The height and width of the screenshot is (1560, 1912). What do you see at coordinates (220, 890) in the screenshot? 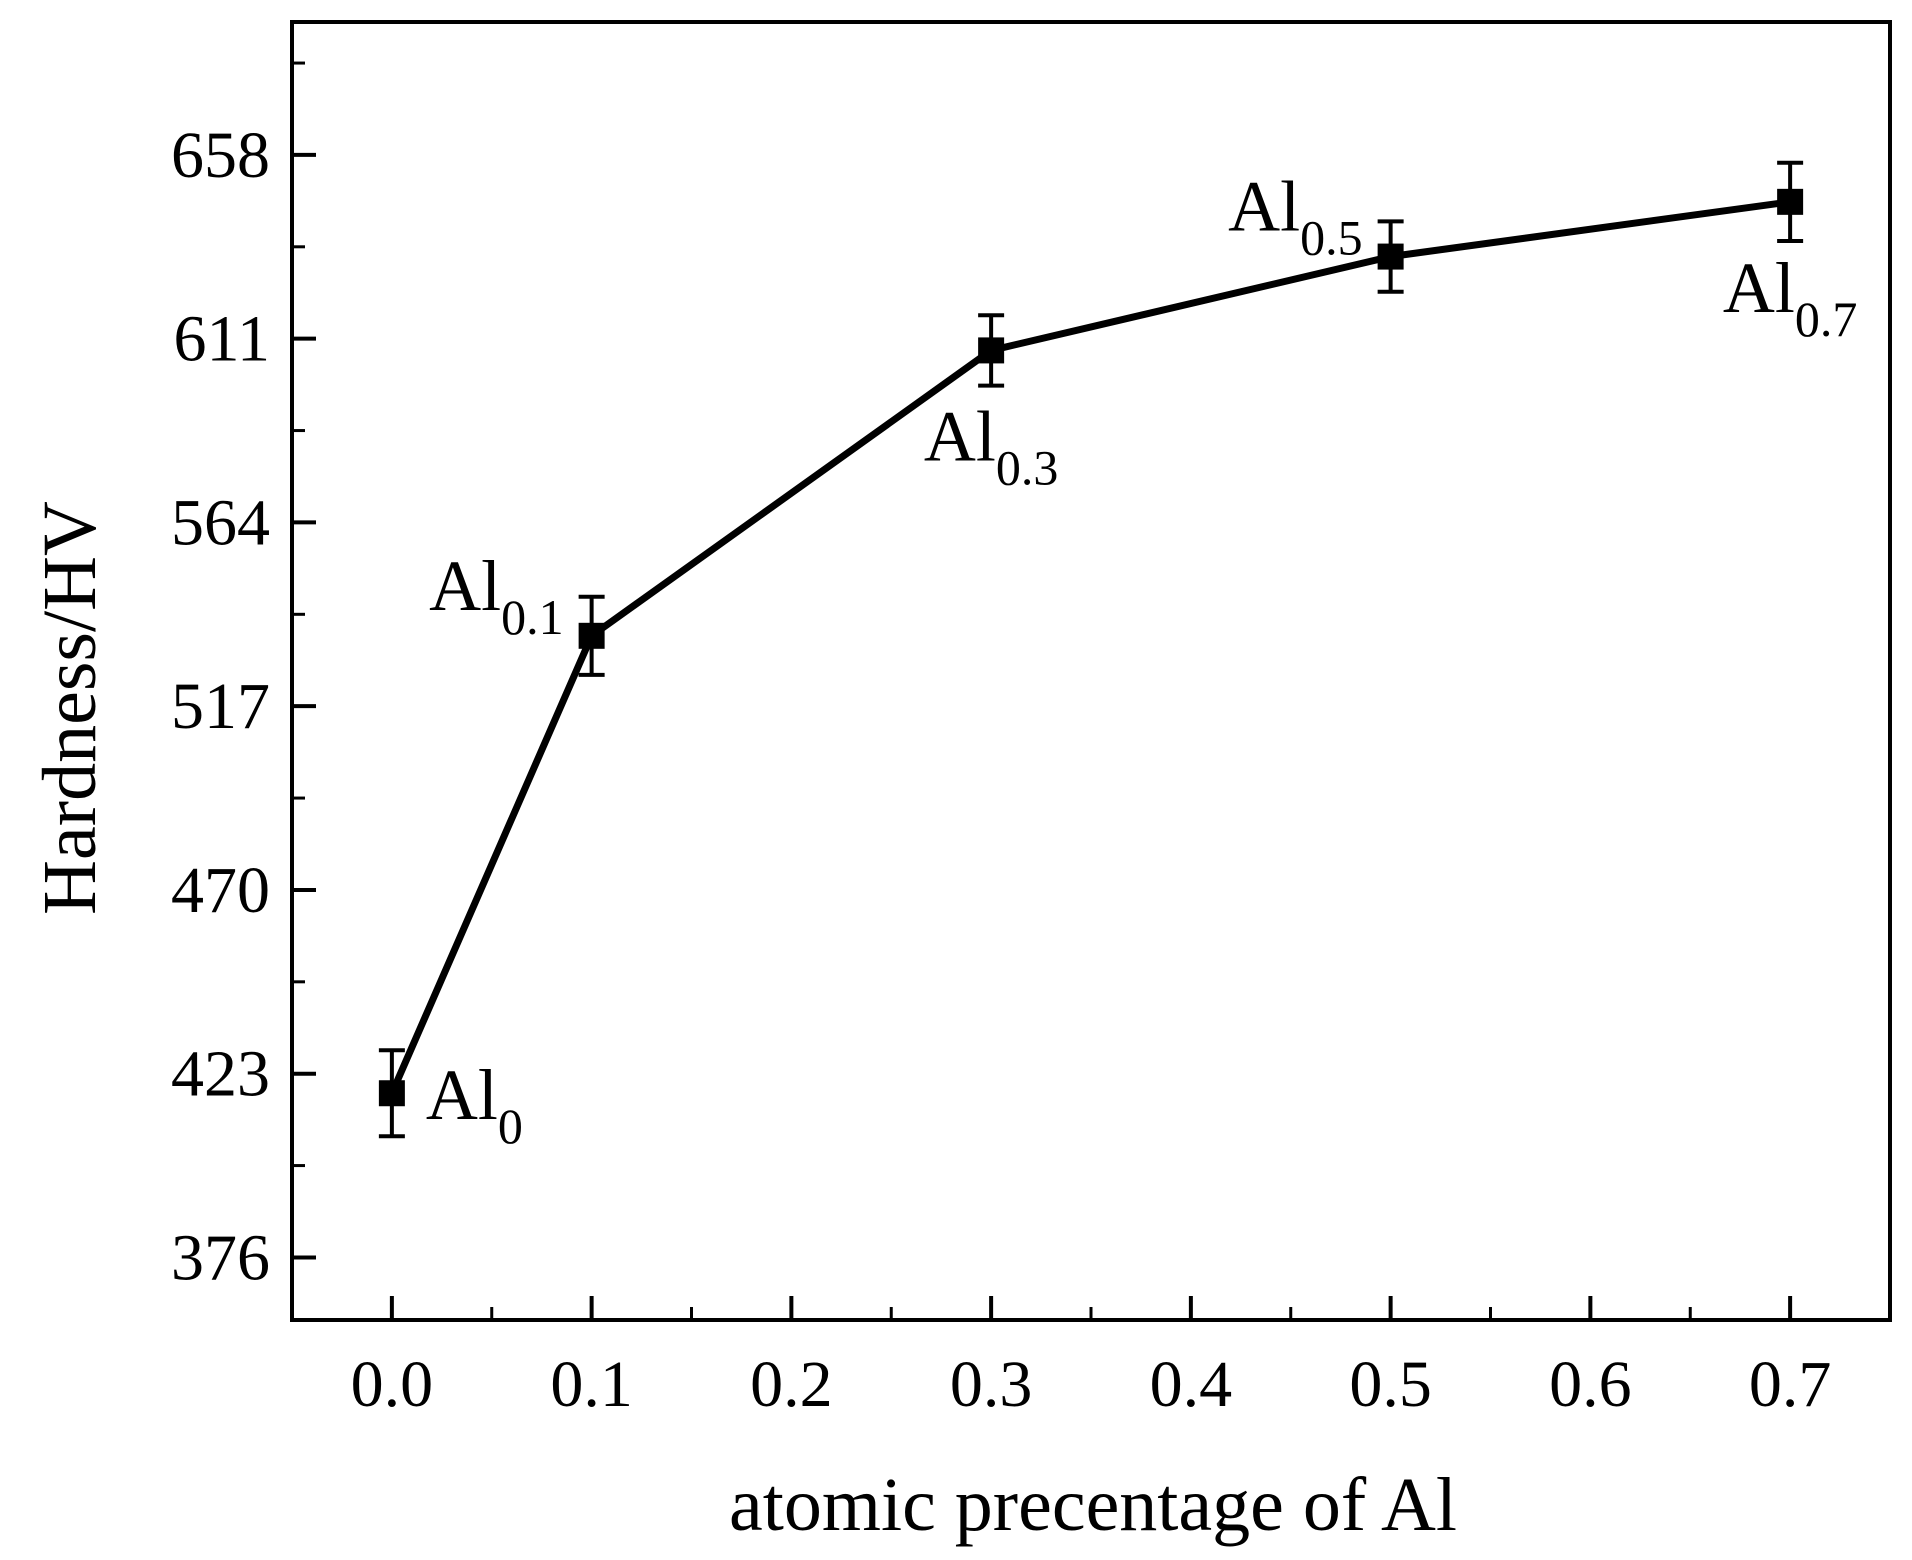
I see `y-tick-label-2: 470` at bounding box center [220, 890].